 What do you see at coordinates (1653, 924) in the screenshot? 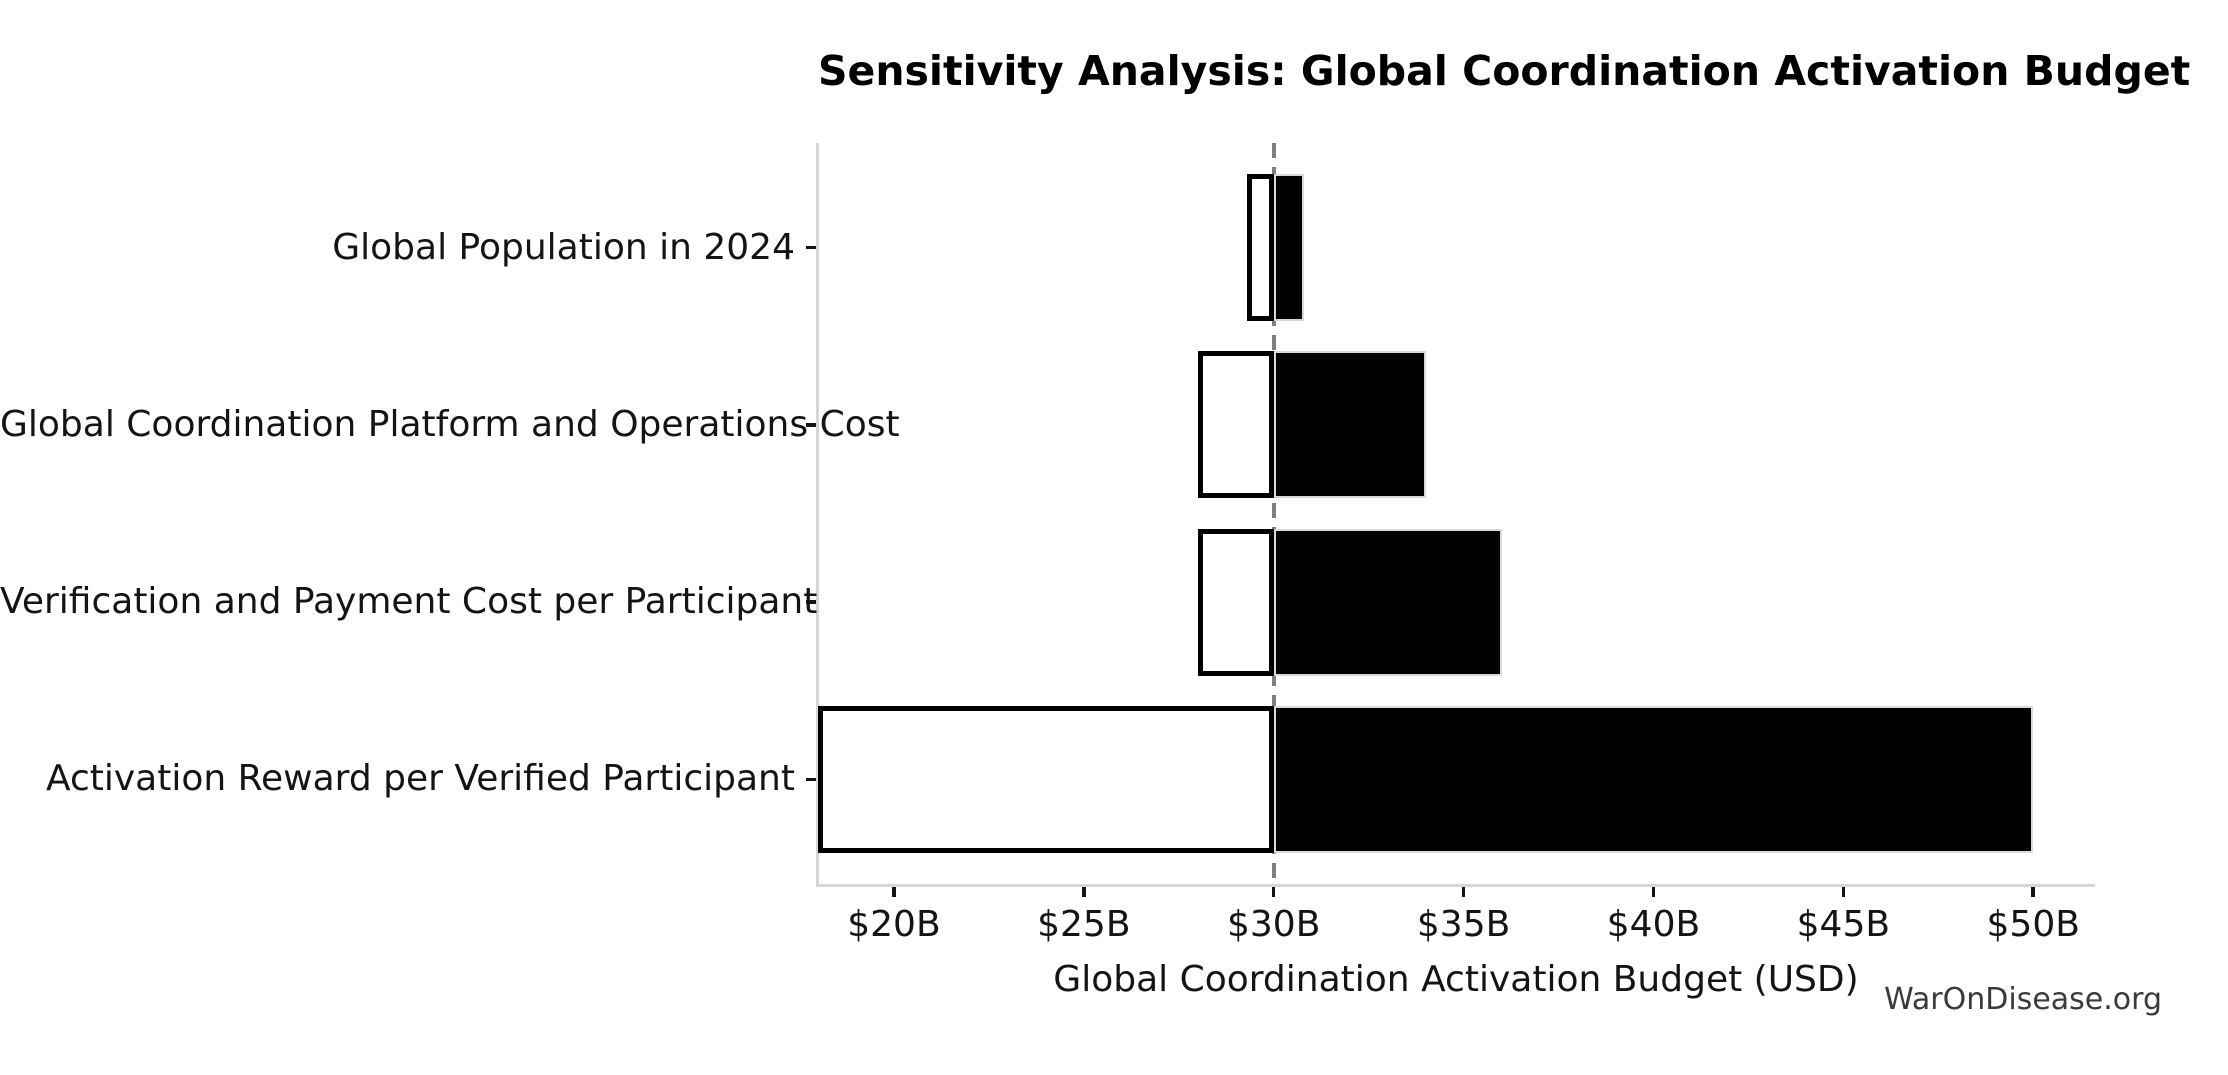
I see `x-tick-label-4: $40B` at bounding box center [1653, 924].